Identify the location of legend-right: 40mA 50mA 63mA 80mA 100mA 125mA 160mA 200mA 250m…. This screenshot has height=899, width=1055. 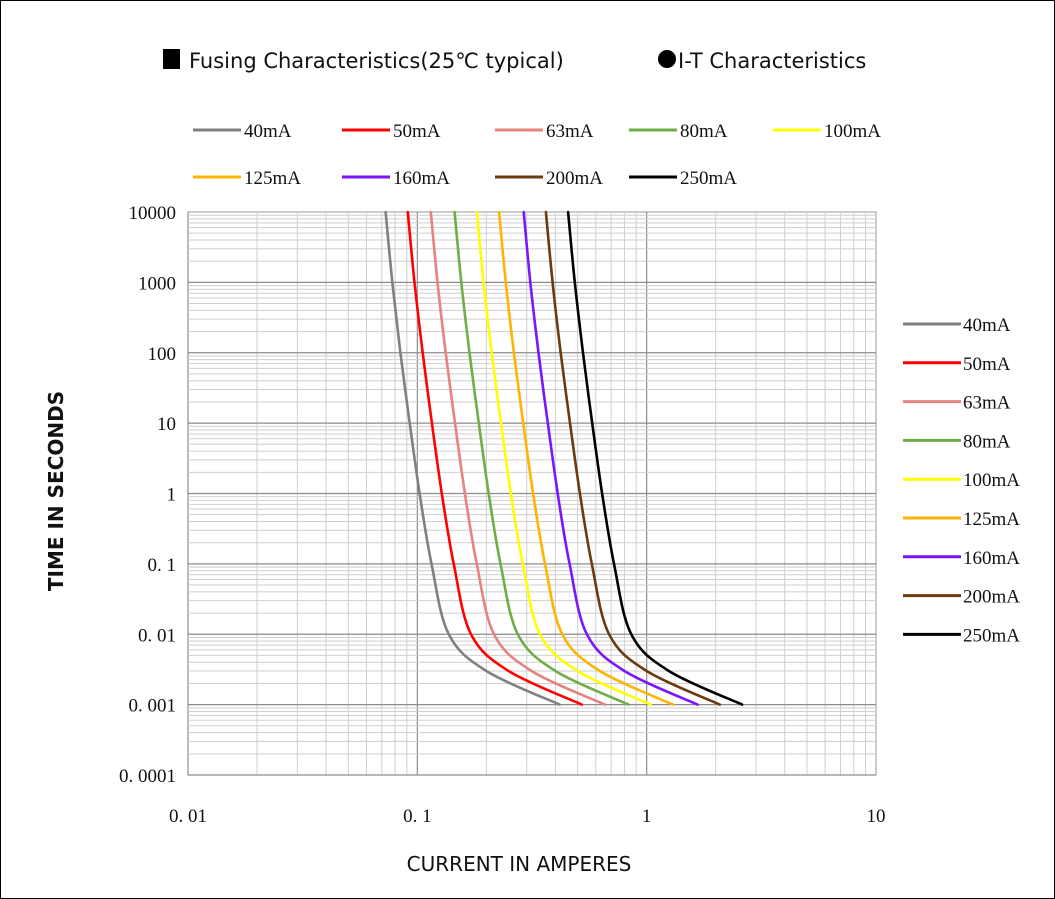
(961, 480).